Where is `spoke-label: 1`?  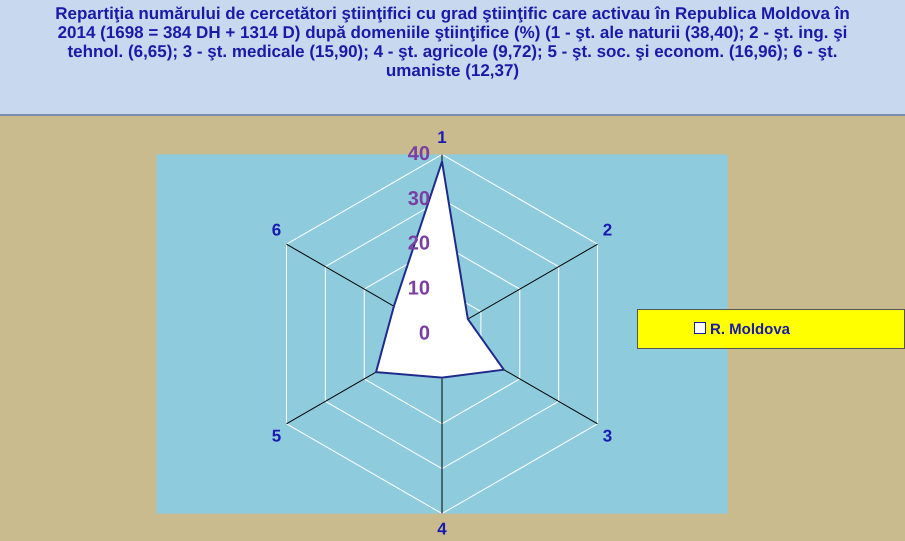 spoke-label: 1 is located at coordinates (442, 137).